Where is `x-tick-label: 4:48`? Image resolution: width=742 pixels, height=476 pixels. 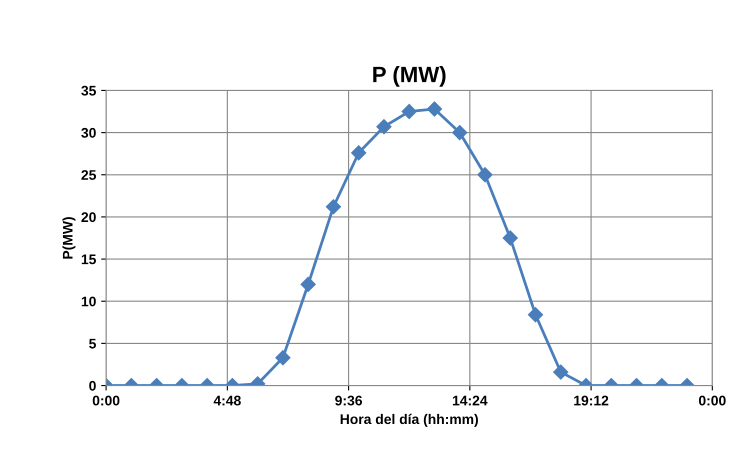
x-tick-label: 4:48 is located at coordinates (227, 401).